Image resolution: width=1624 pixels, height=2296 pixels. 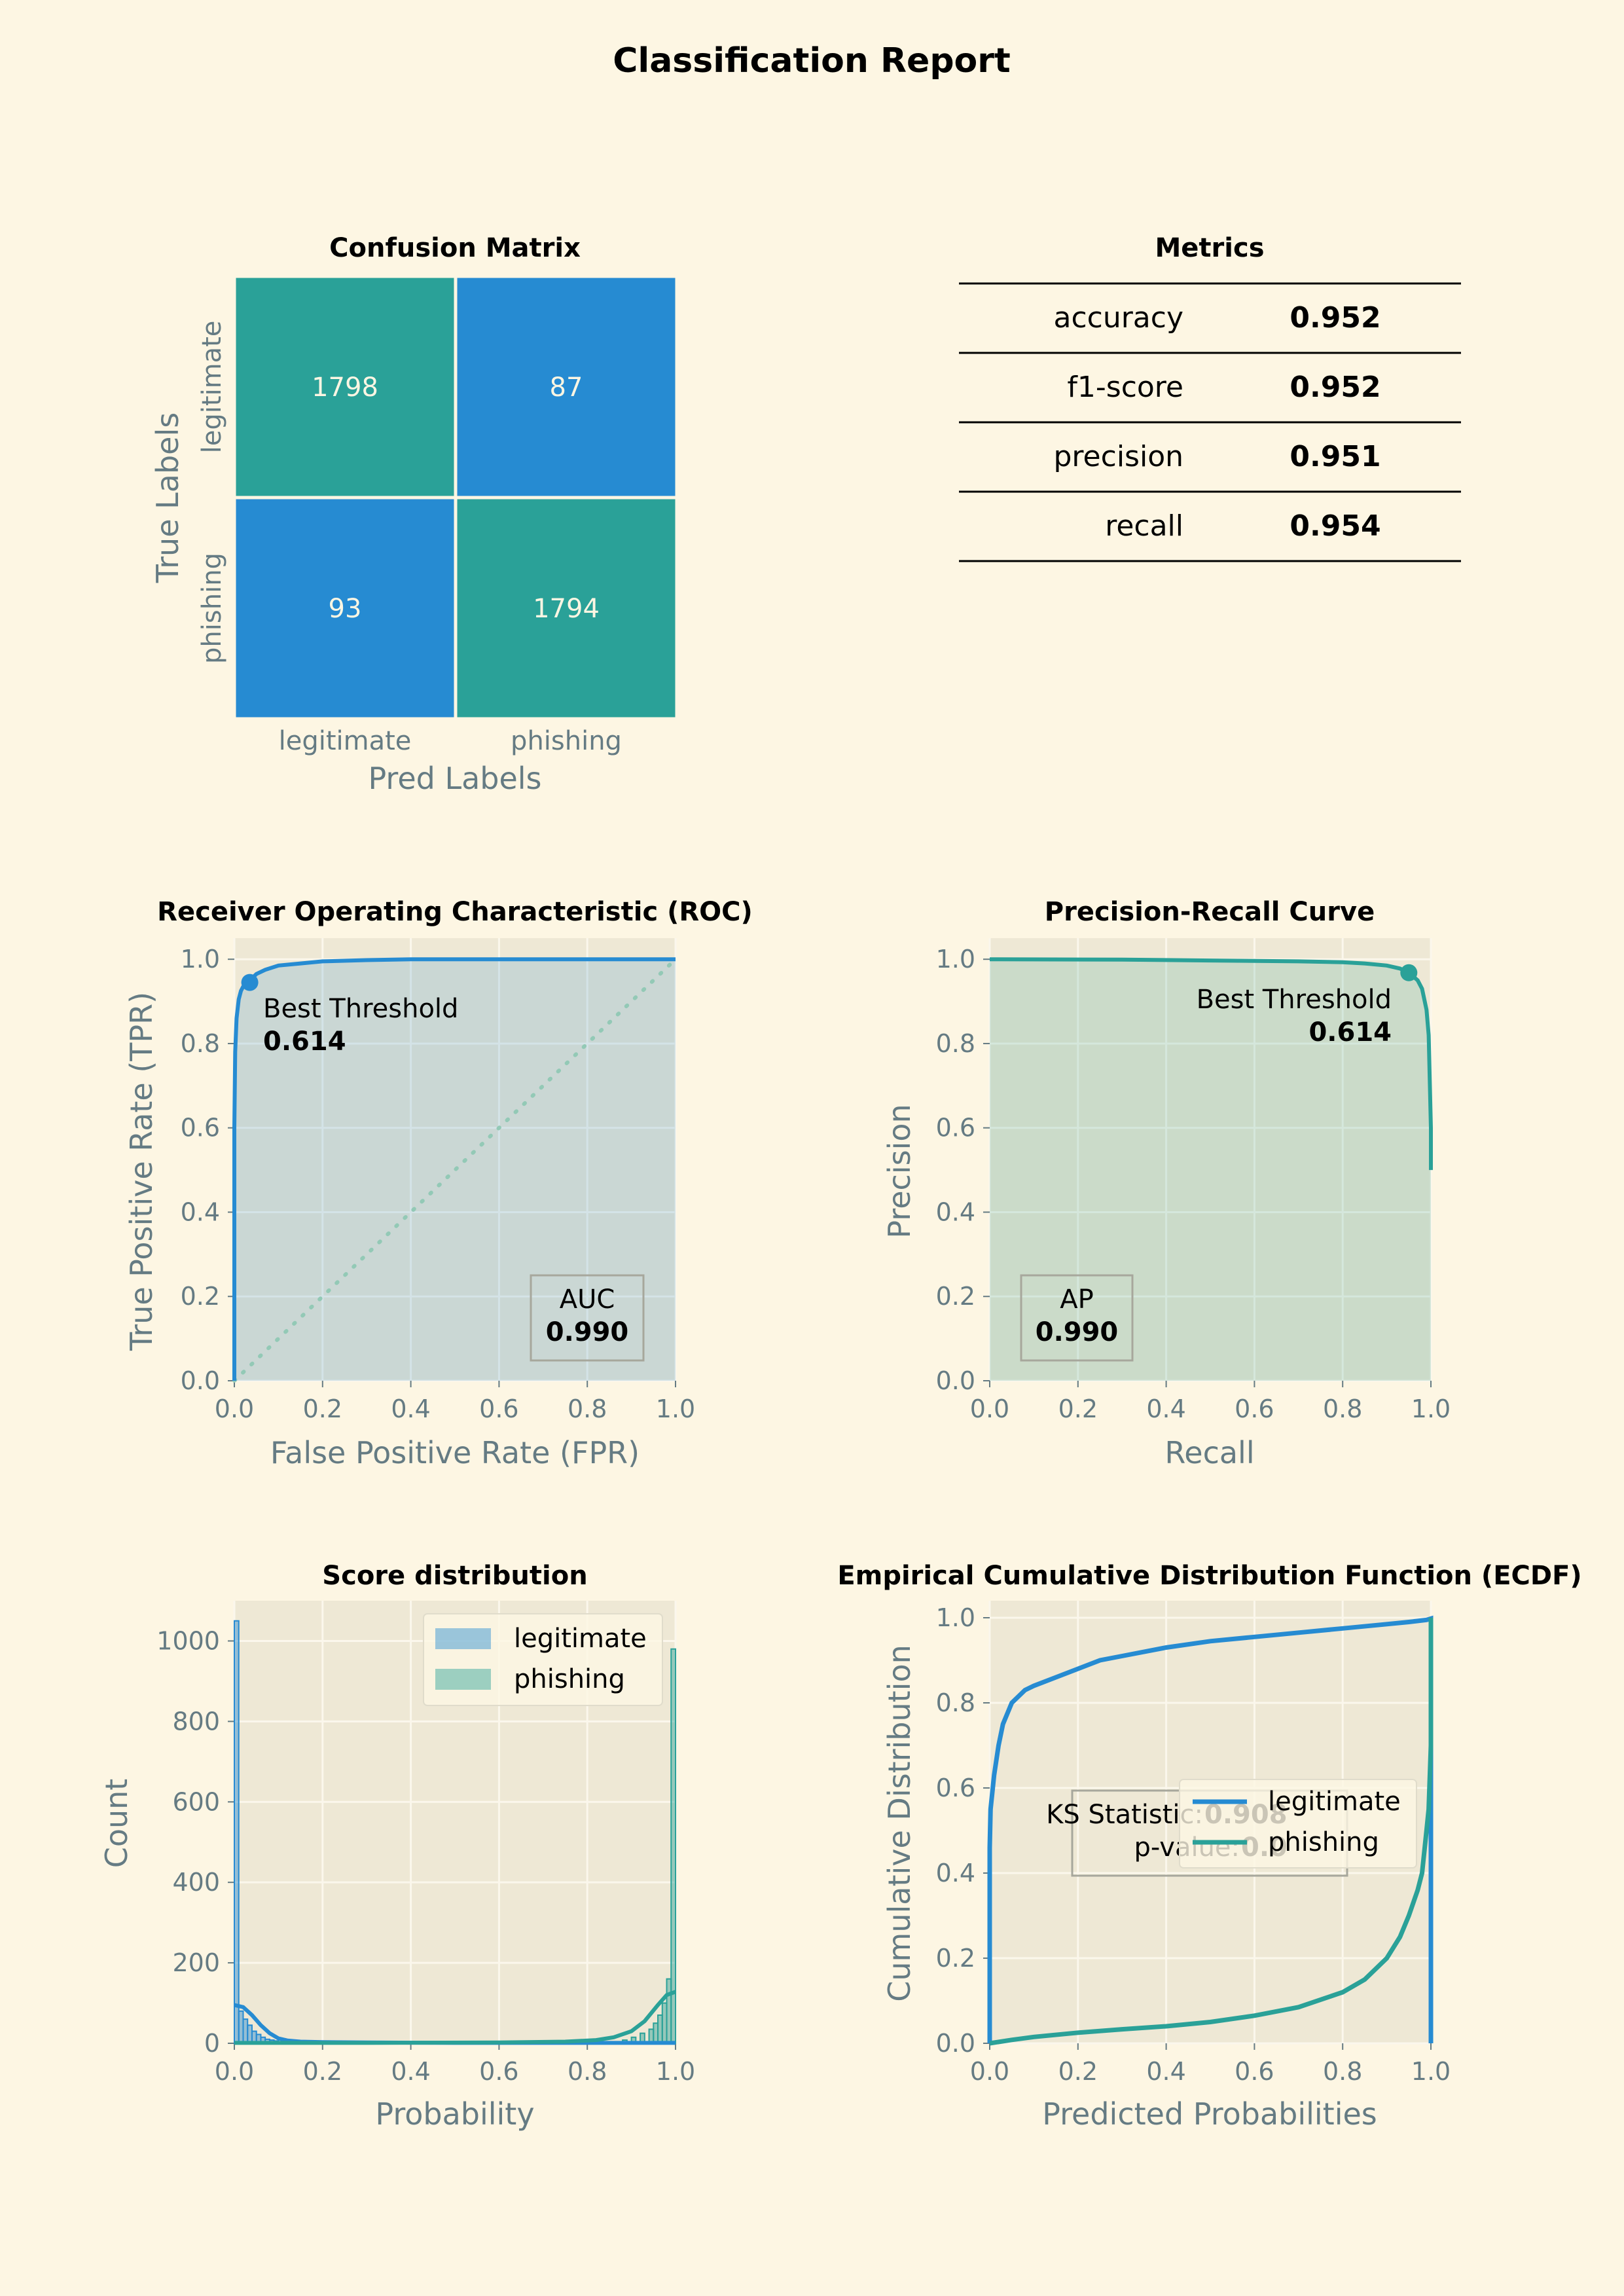 I want to click on matrix-cell-value: 87, so click(x=566, y=388).